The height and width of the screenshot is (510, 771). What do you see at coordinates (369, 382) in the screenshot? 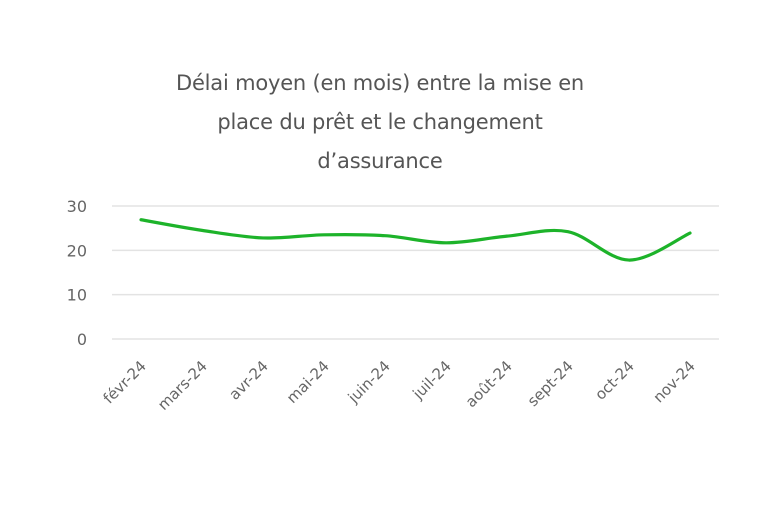
I see `x-tick-label: juin-24` at bounding box center [369, 382].